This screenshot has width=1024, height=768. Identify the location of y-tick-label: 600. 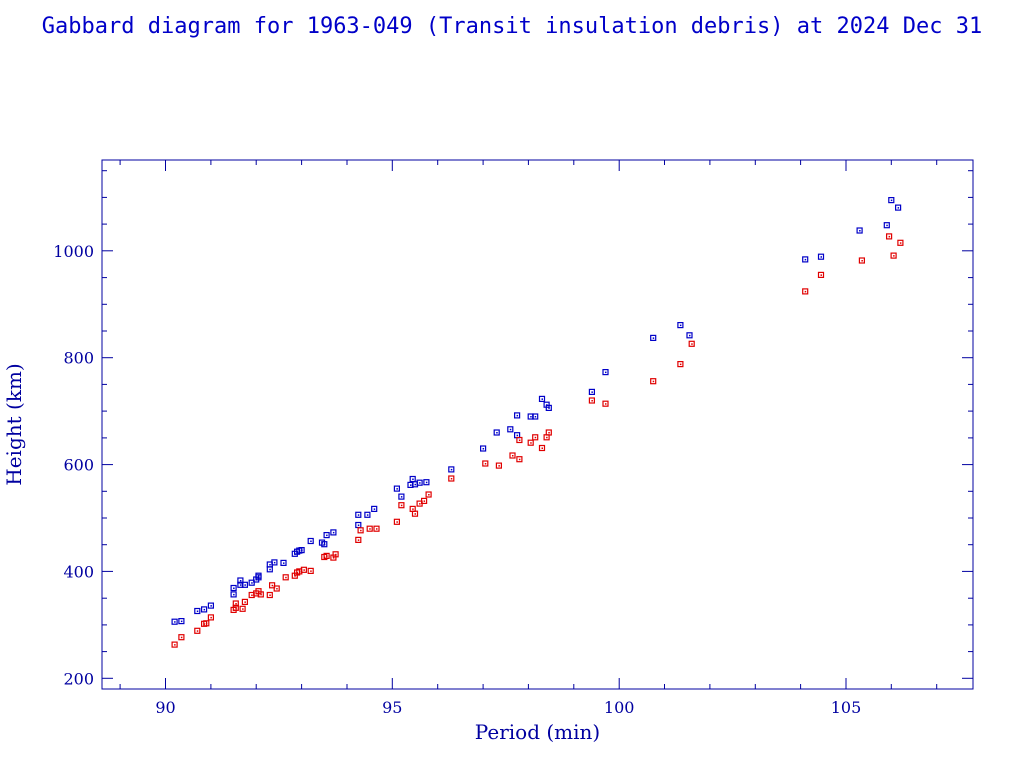
(78, 465).